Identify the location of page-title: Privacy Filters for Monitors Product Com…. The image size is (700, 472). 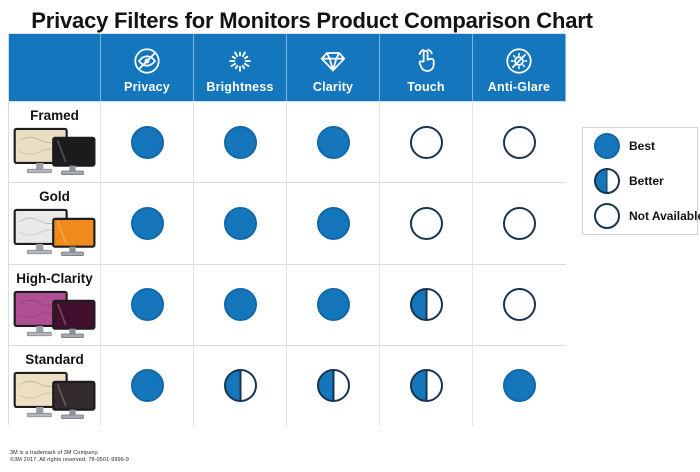
(312, 20).